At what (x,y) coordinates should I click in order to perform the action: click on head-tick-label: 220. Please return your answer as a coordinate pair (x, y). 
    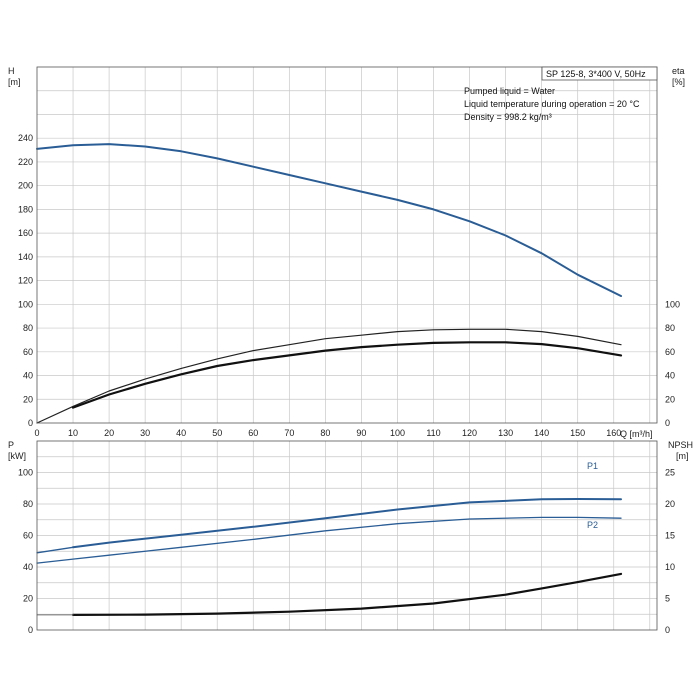
    Looking at the image, I should click on (25, 162).